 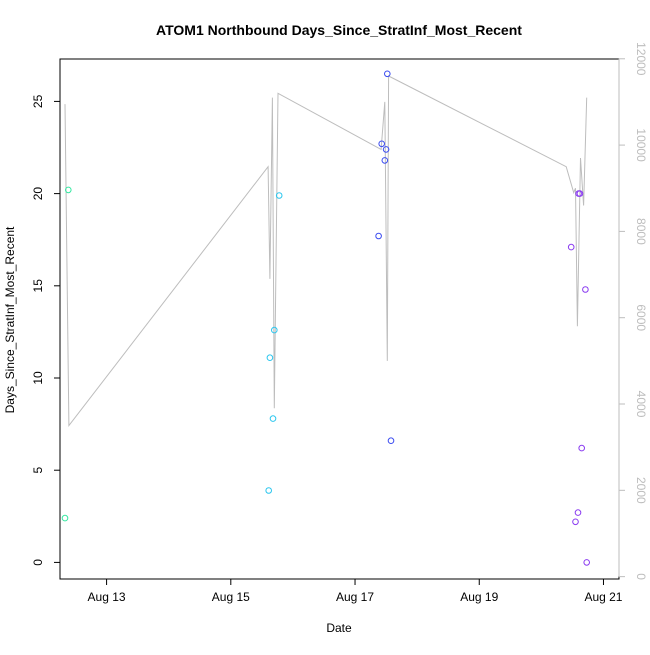 I want to click on y-tick-label: 10, so click(x=38, y=378).